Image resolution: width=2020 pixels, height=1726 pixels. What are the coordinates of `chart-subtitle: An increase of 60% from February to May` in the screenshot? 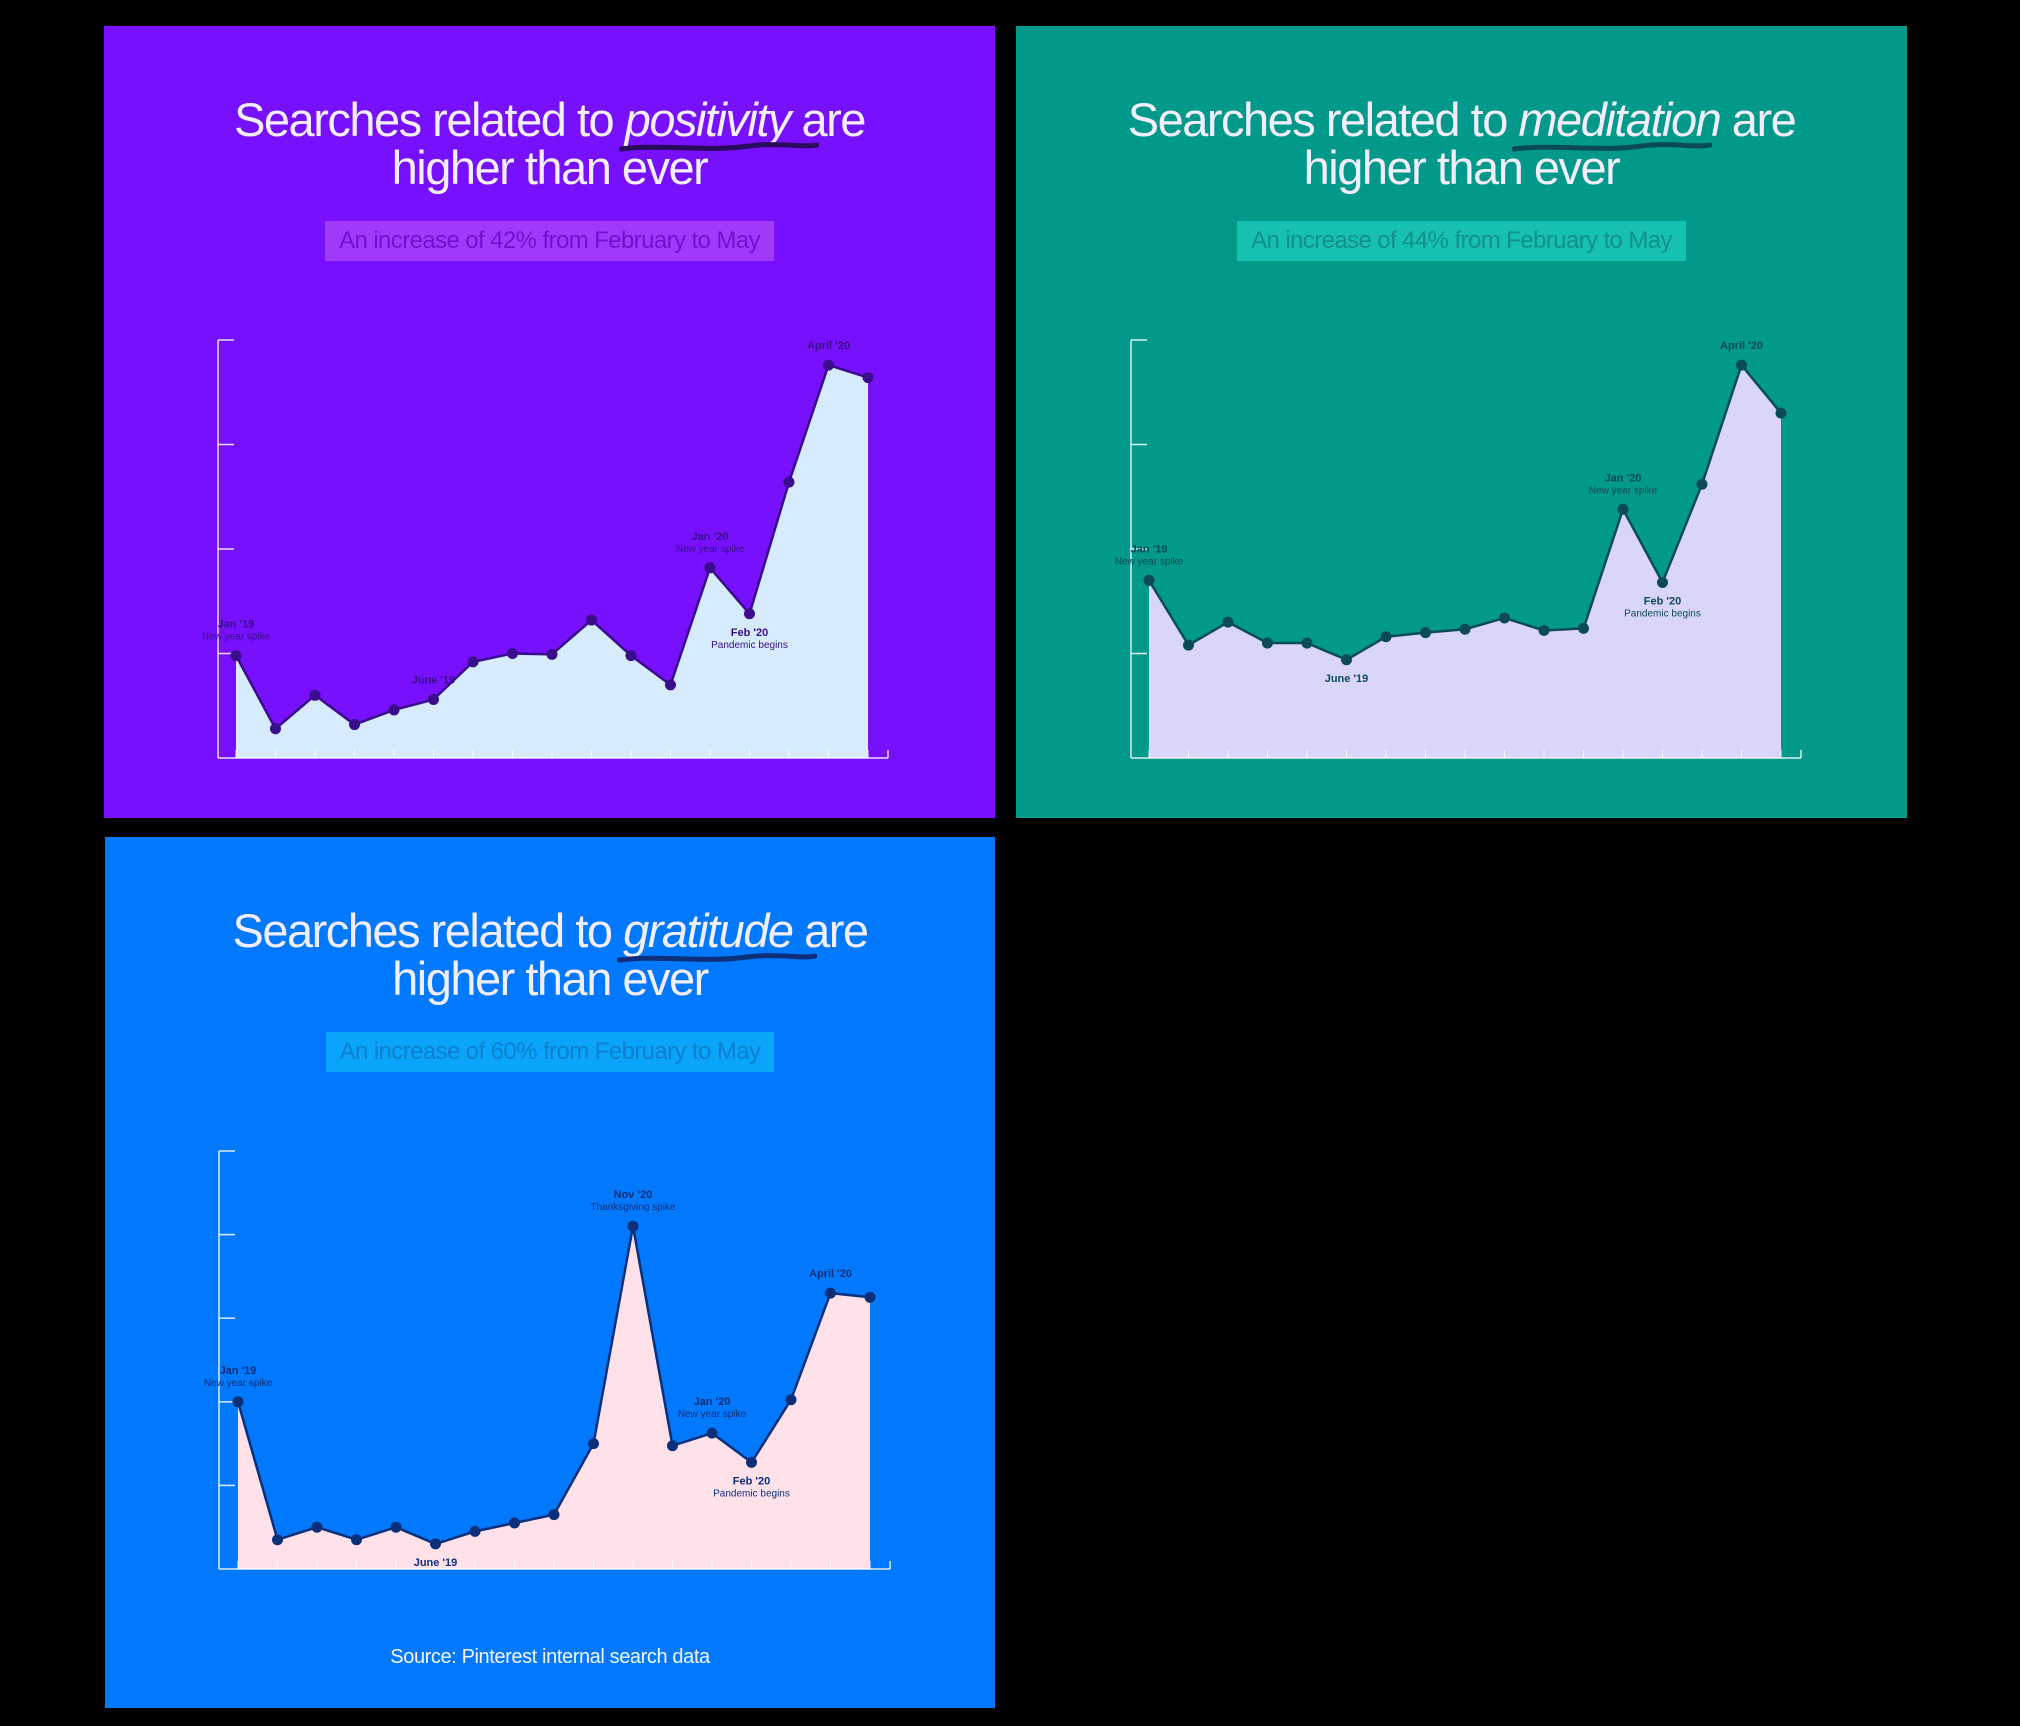 It's located at (550, 1052).